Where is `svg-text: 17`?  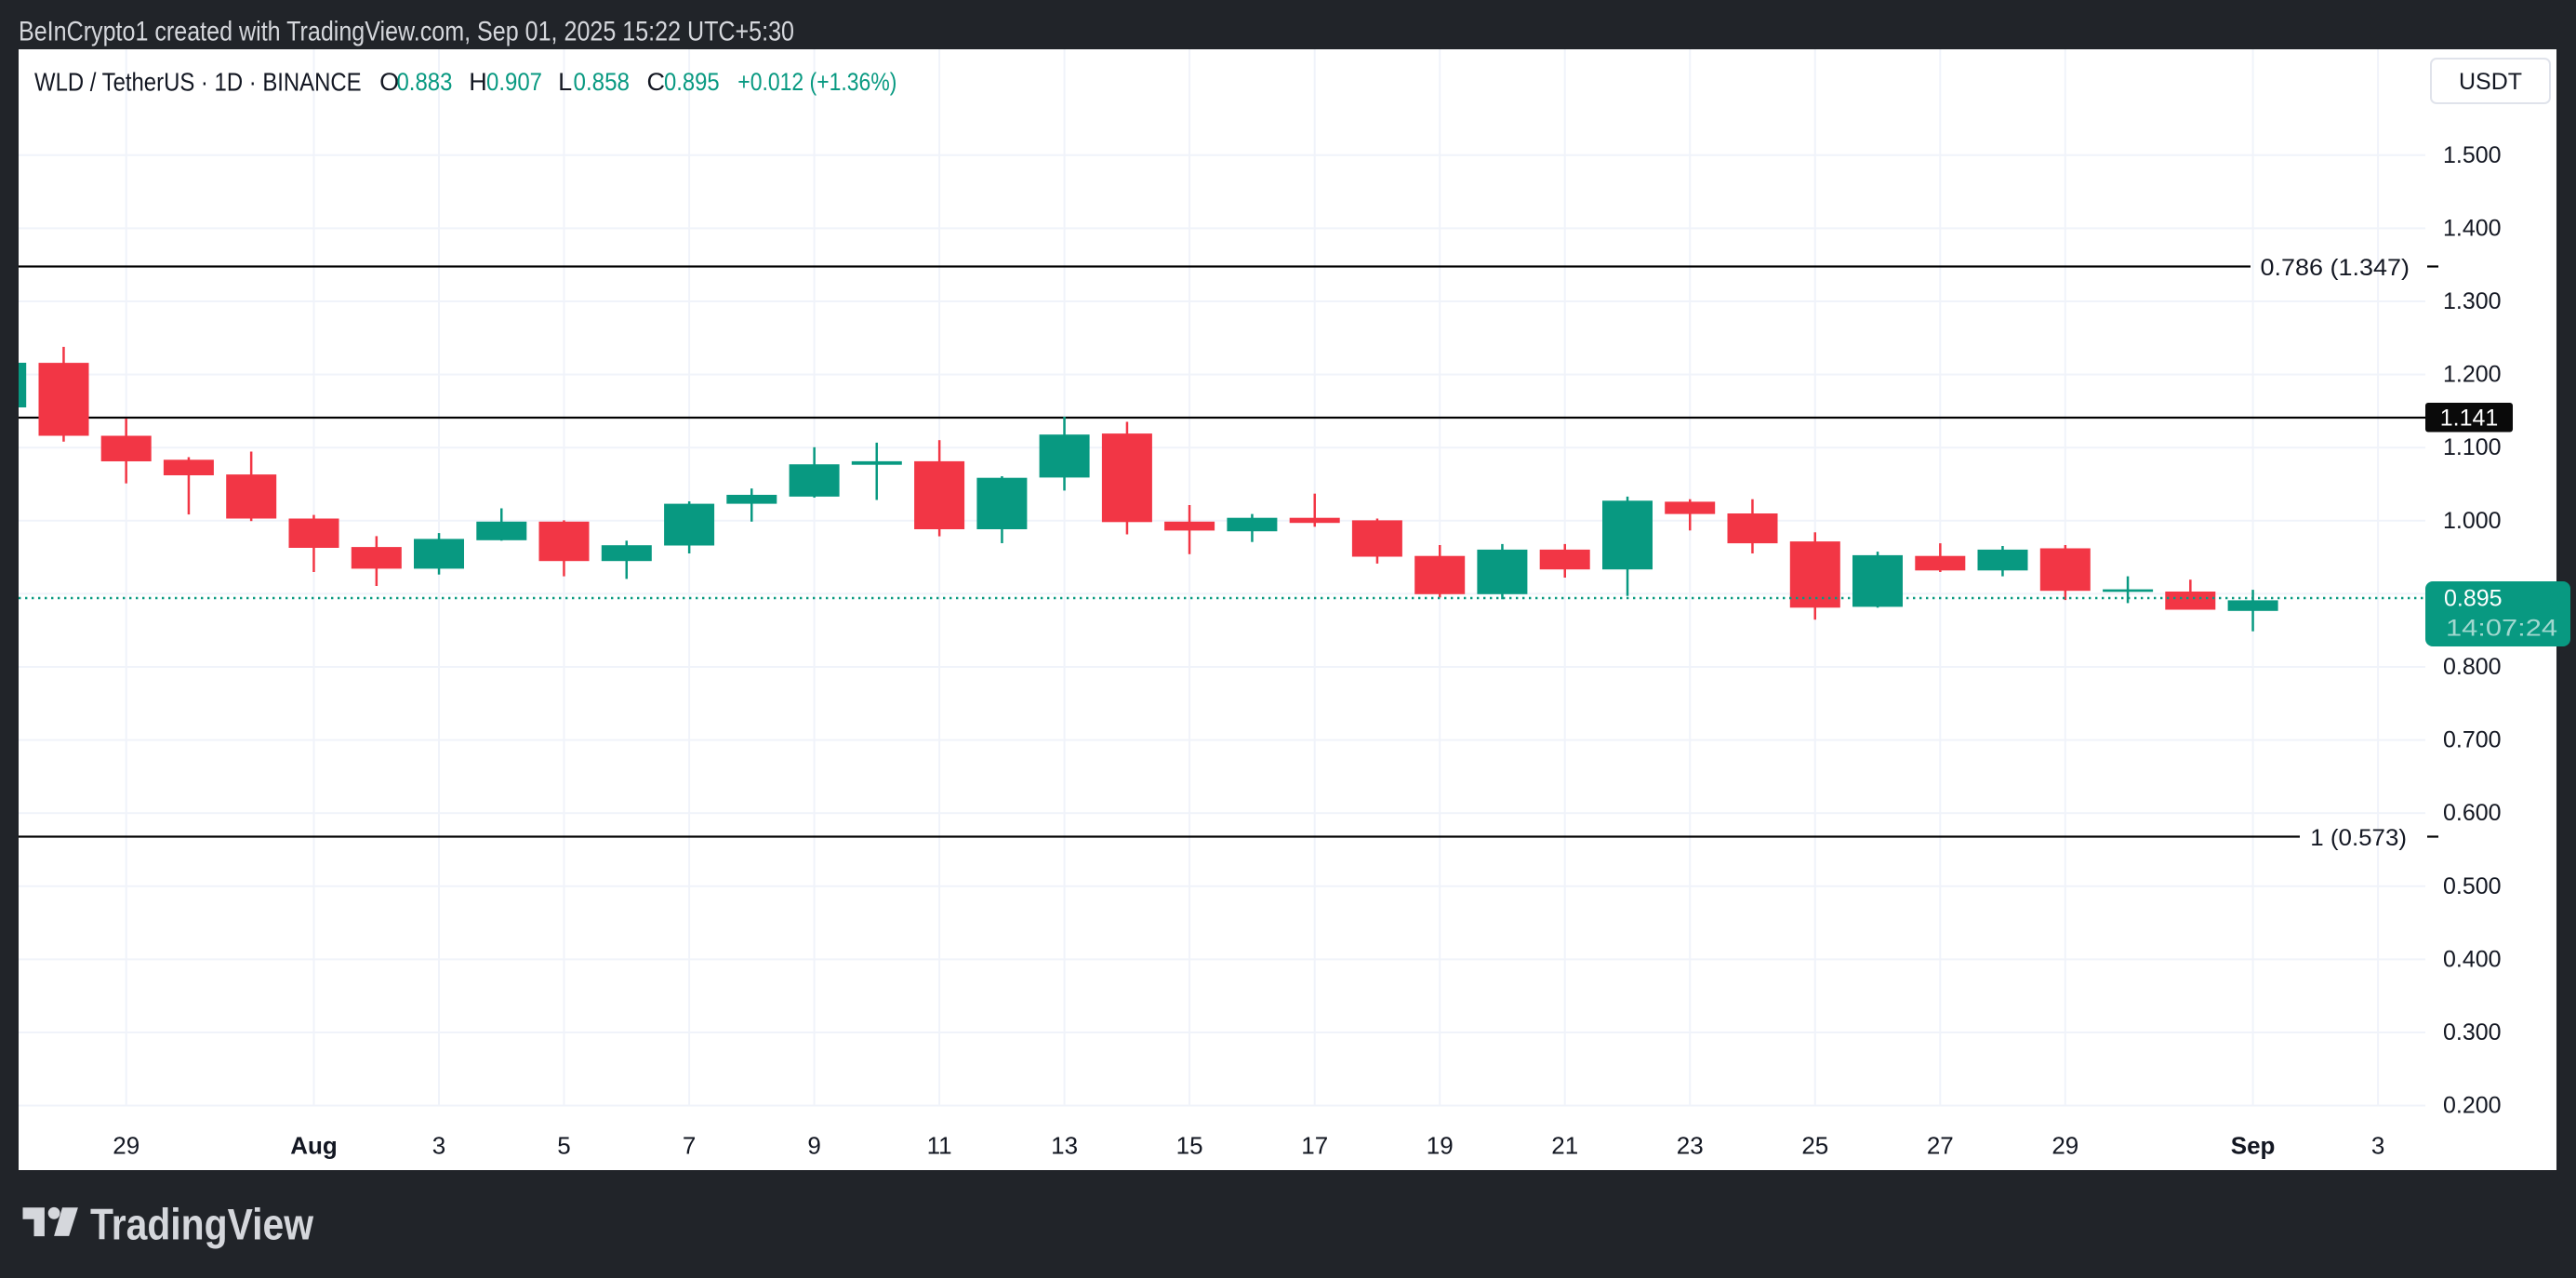 svg-text: 17 is located at coordinates (1314, 1146).